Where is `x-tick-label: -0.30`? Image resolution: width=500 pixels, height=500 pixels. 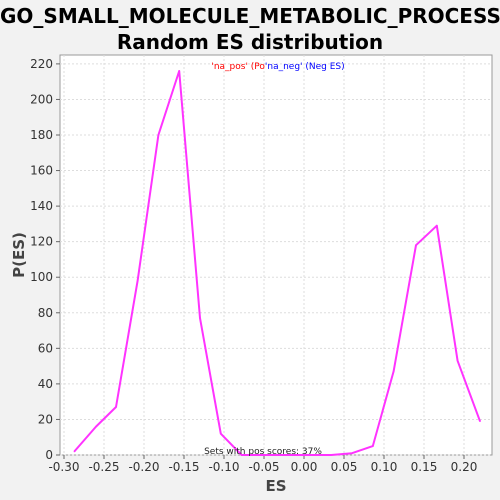
x-tick-label: -0.30 is located at coordinates (63, 467).